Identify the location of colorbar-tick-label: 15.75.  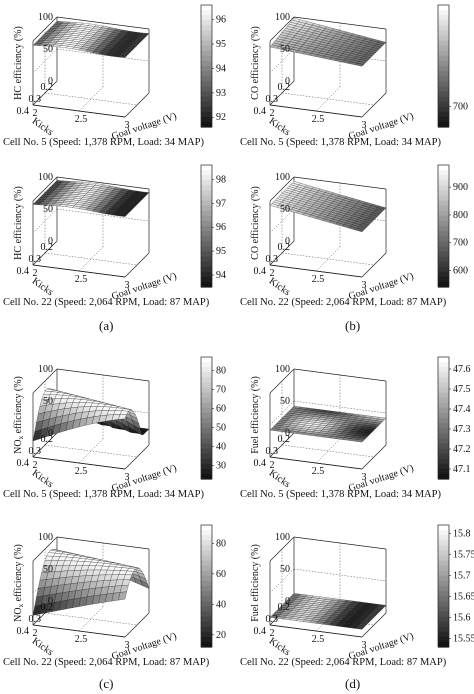
(463, 554).